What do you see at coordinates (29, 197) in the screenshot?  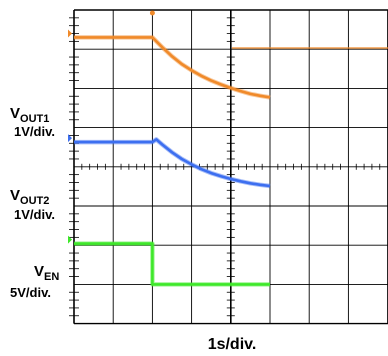 I see `vout2-label: VOUT2` at bounding box center [29, 197].